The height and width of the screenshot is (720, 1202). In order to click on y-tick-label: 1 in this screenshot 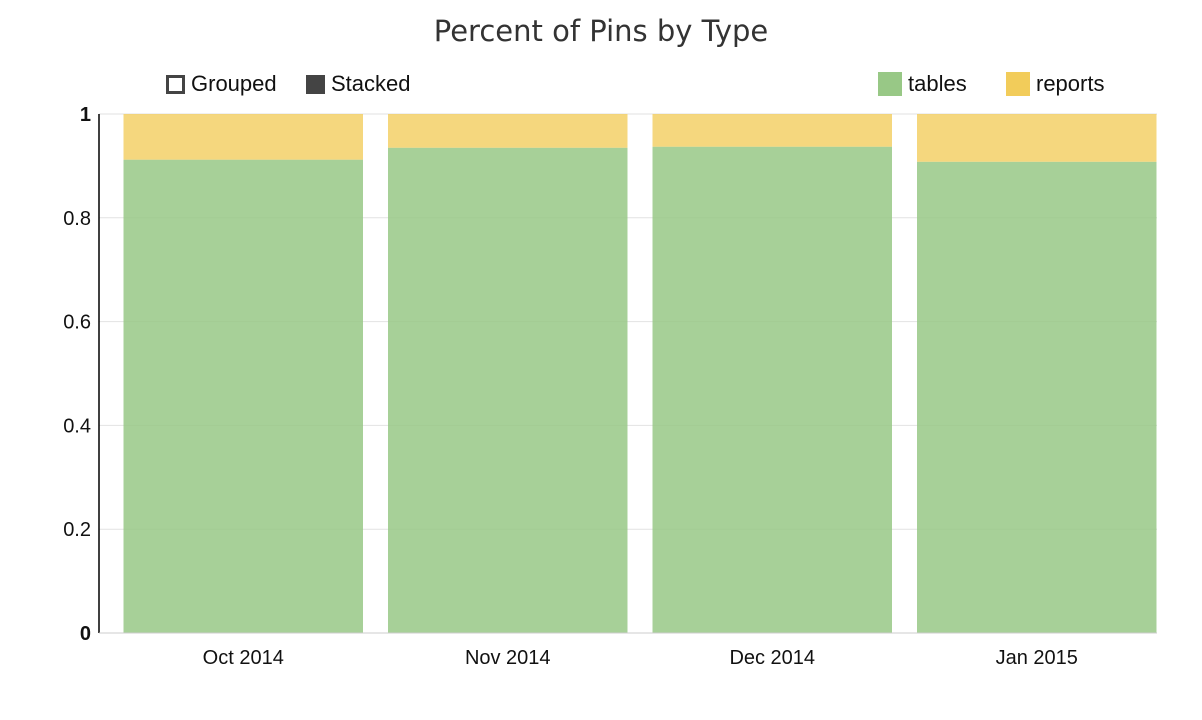, I will do `click(85, 115)`.